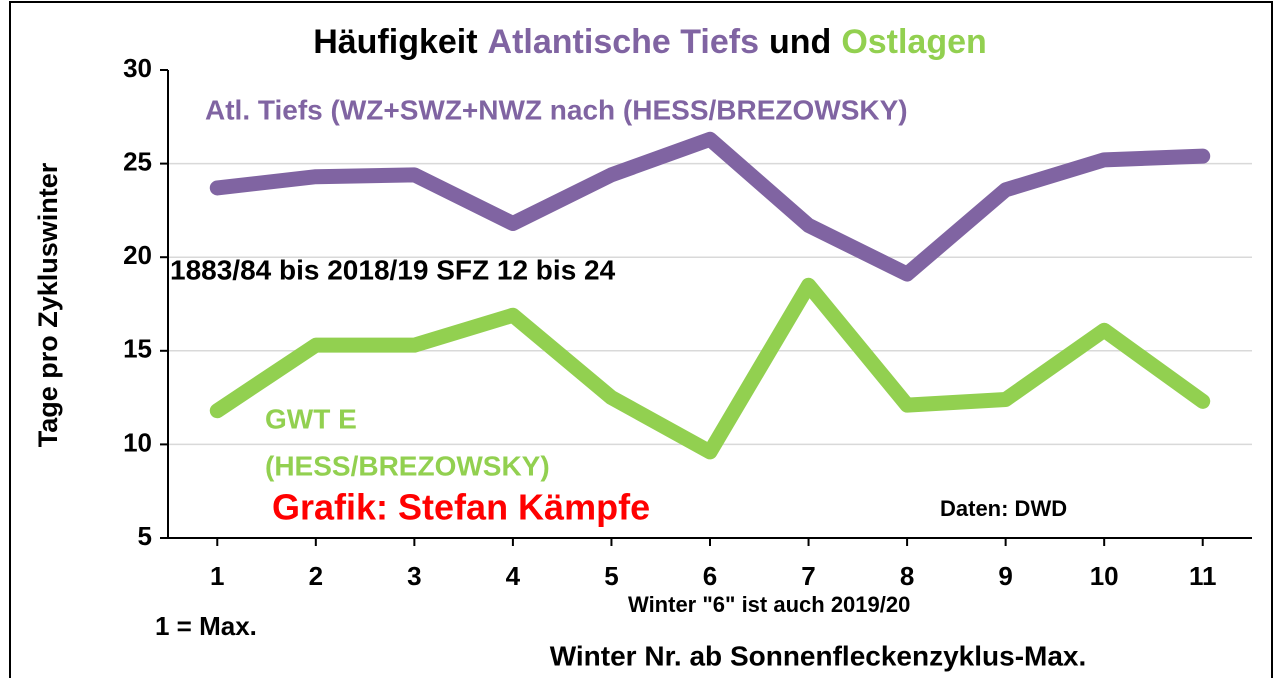  I want to click on annotation: (HESS/BREZOWSKY), so click(407, 465).